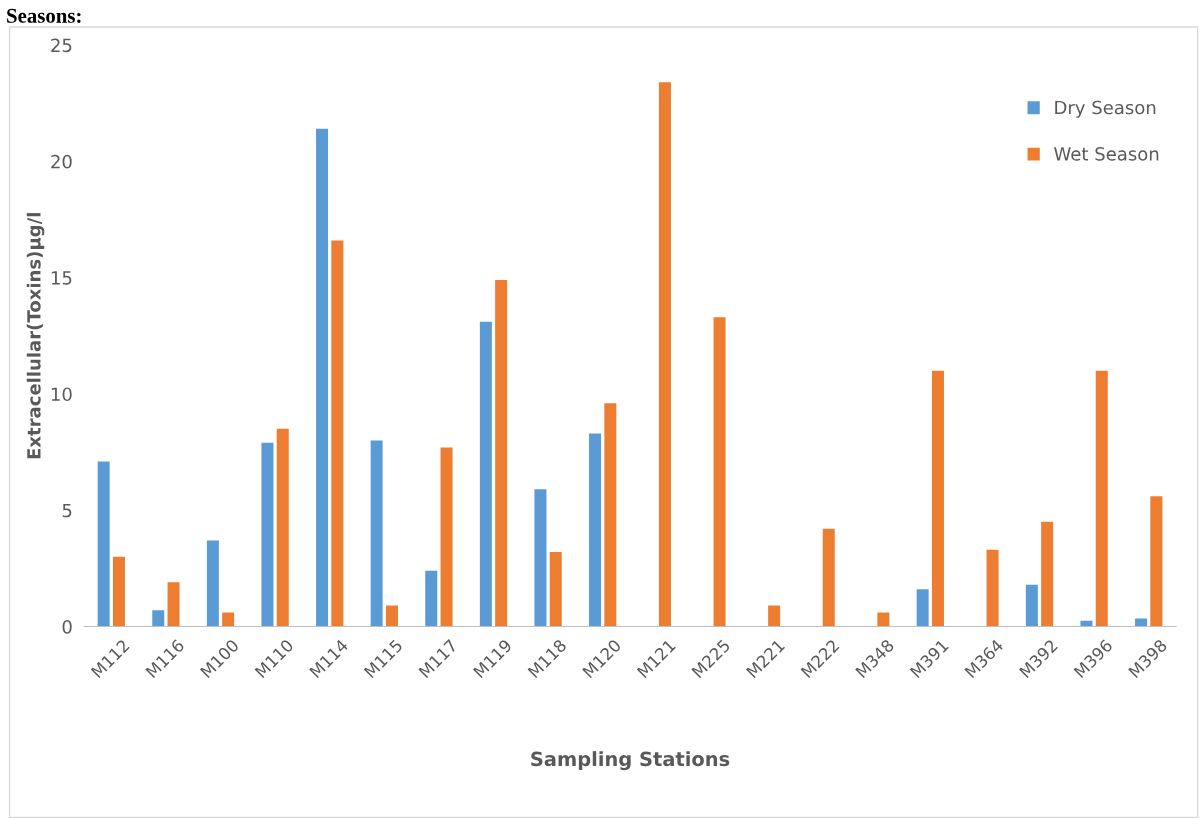  What do you see at coordinates (67, 510) in the screenshot?
I see `y-tick-label: 5` at bounding box center [67, 510].